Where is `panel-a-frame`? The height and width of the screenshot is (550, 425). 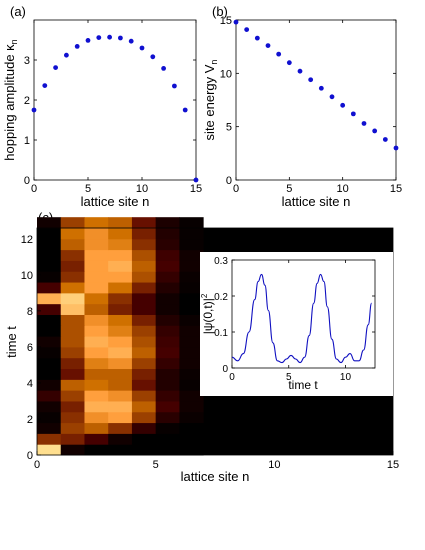
panel-a-frame is located at coordinates (115, 100).